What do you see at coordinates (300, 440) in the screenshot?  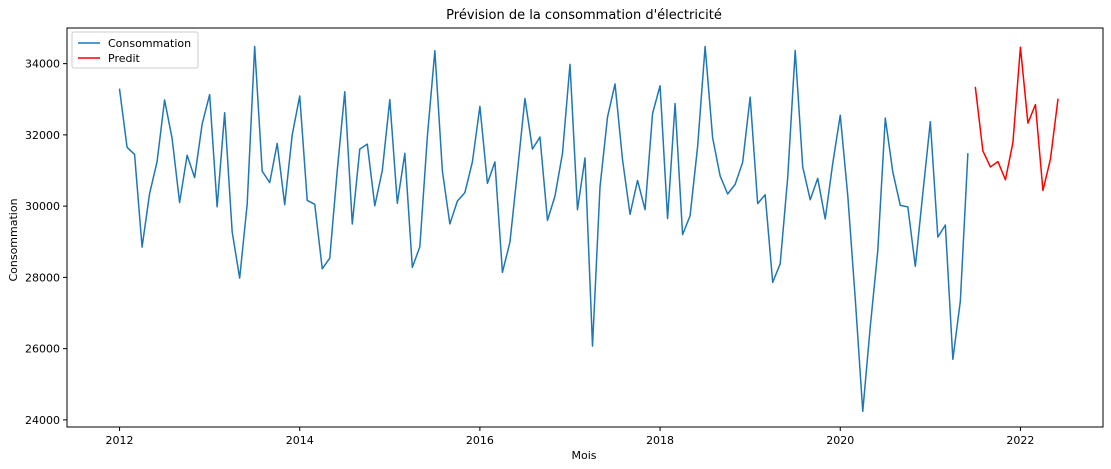 I see `x-tick-label: 2014` at bounding box center [300, 440].